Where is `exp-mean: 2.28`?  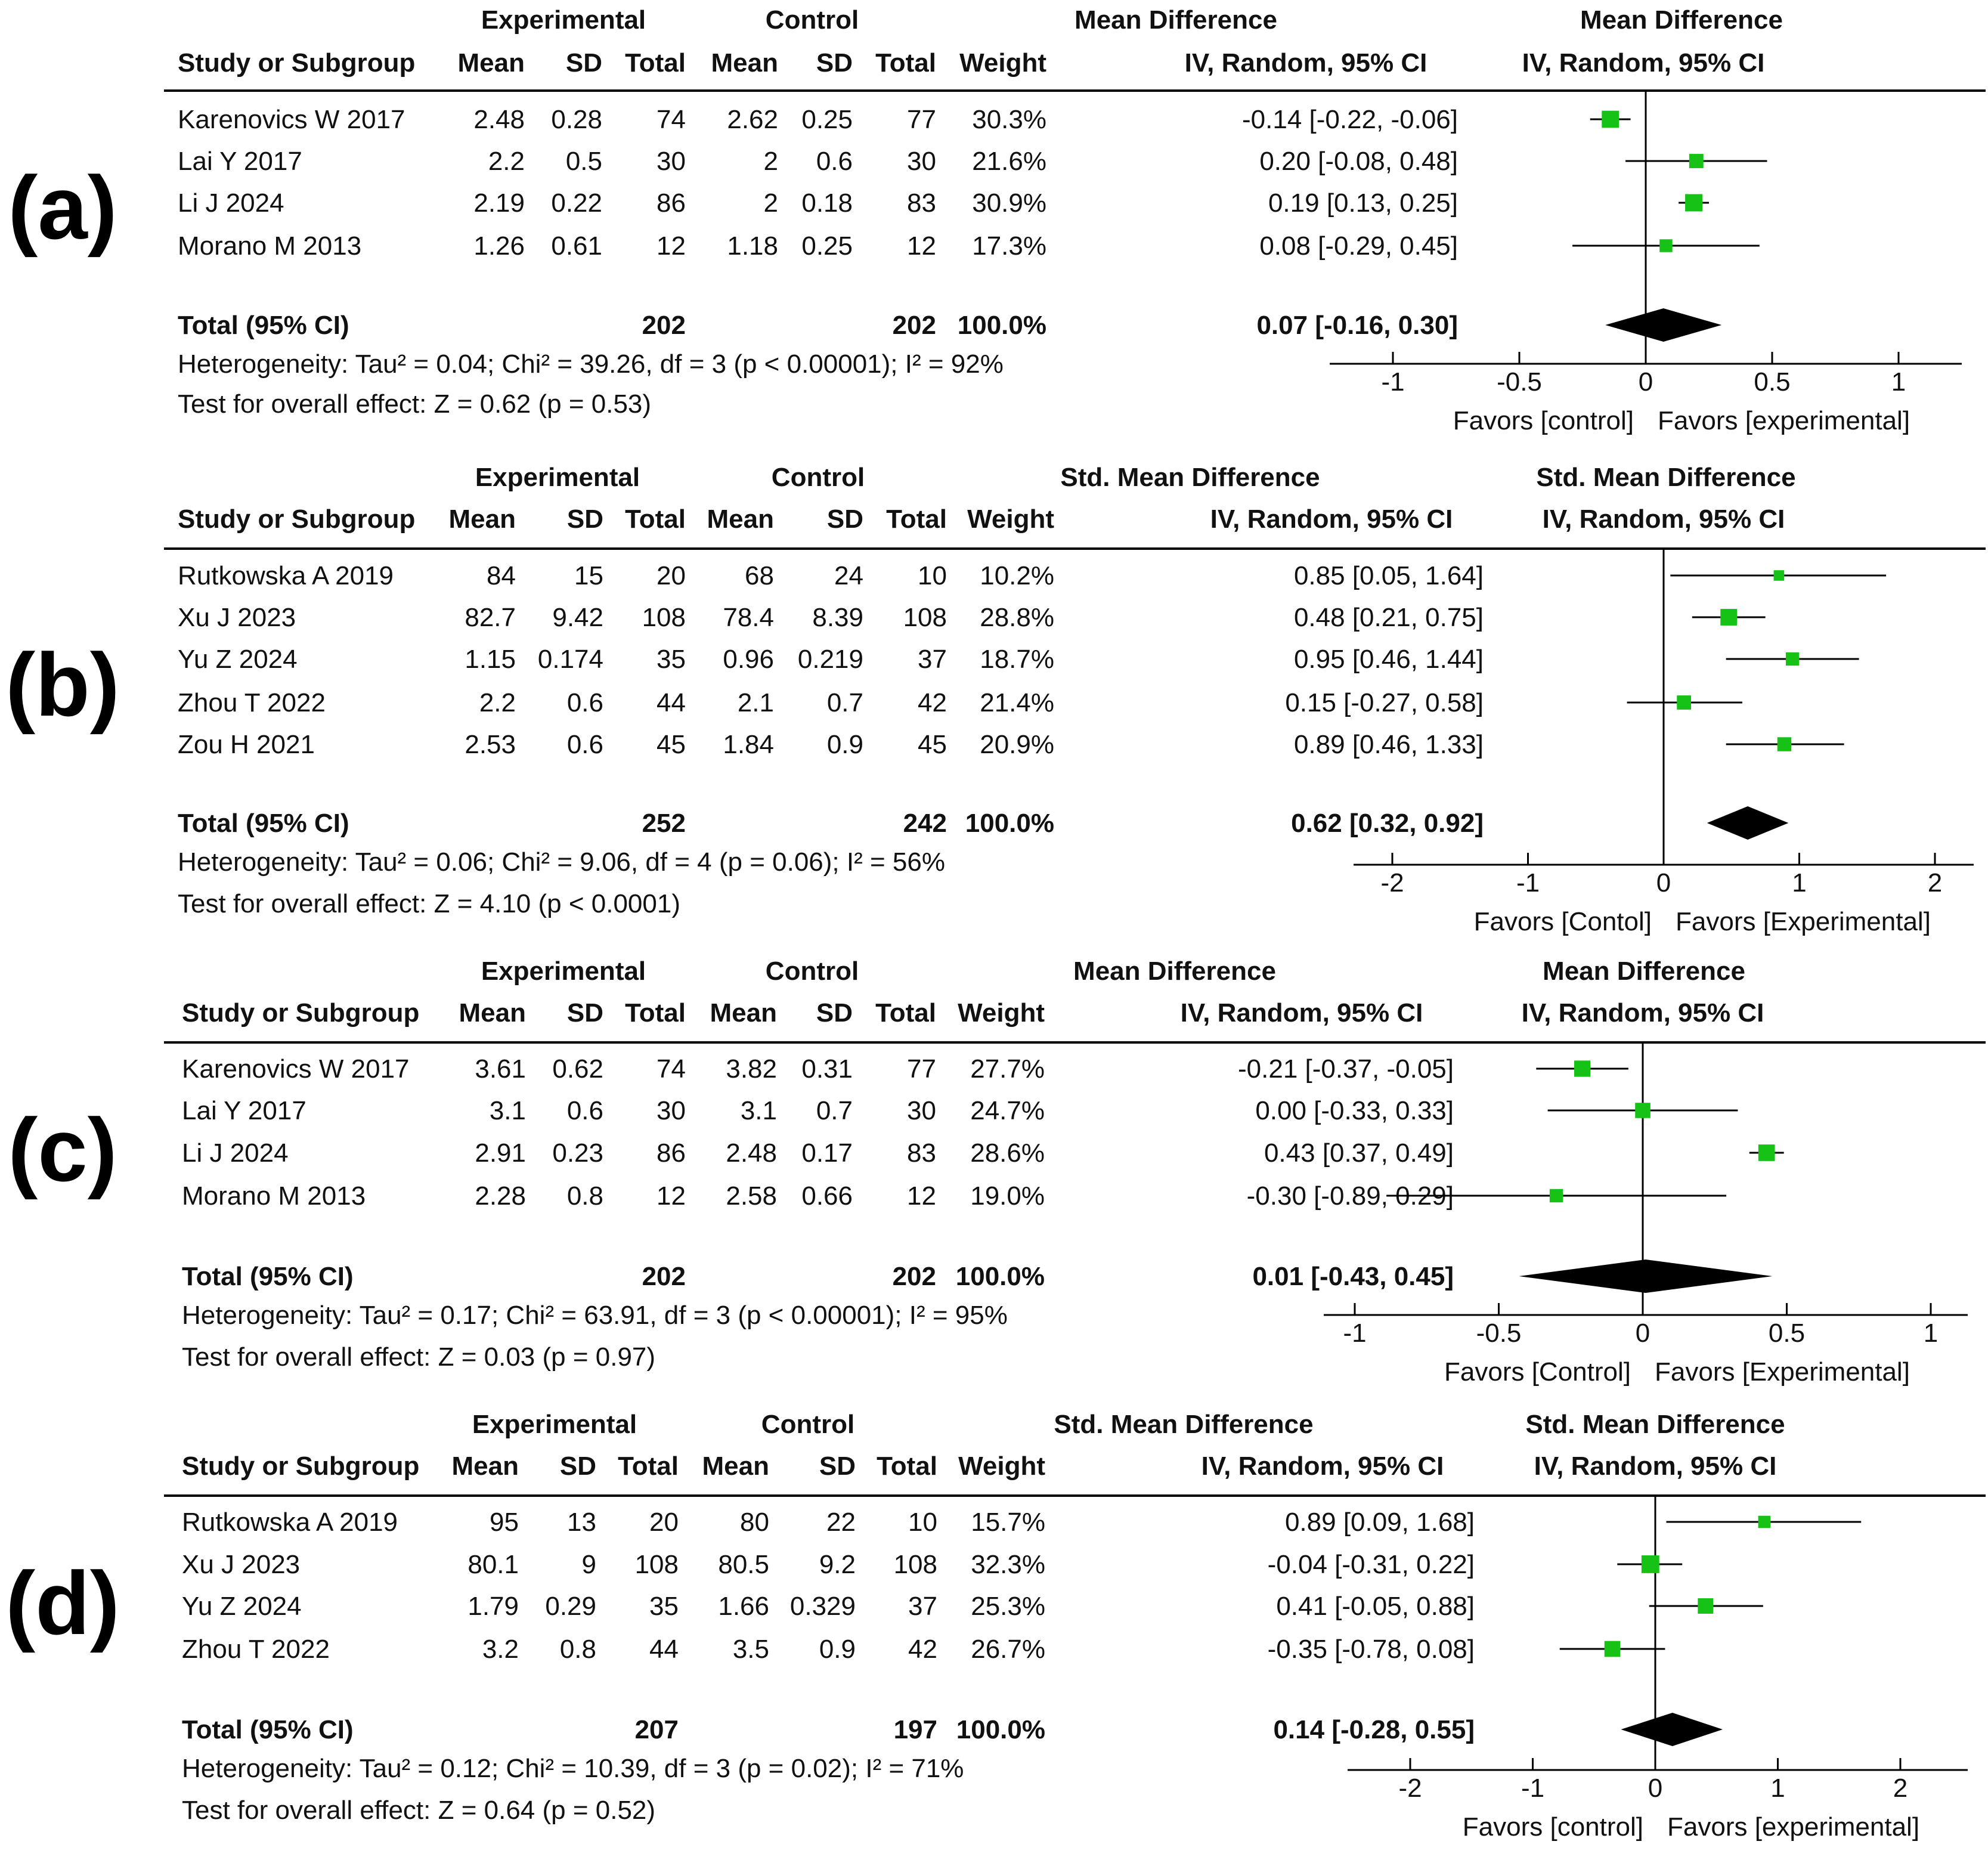 exp-mean: 2.28 is located at coordinates (500, 1196).